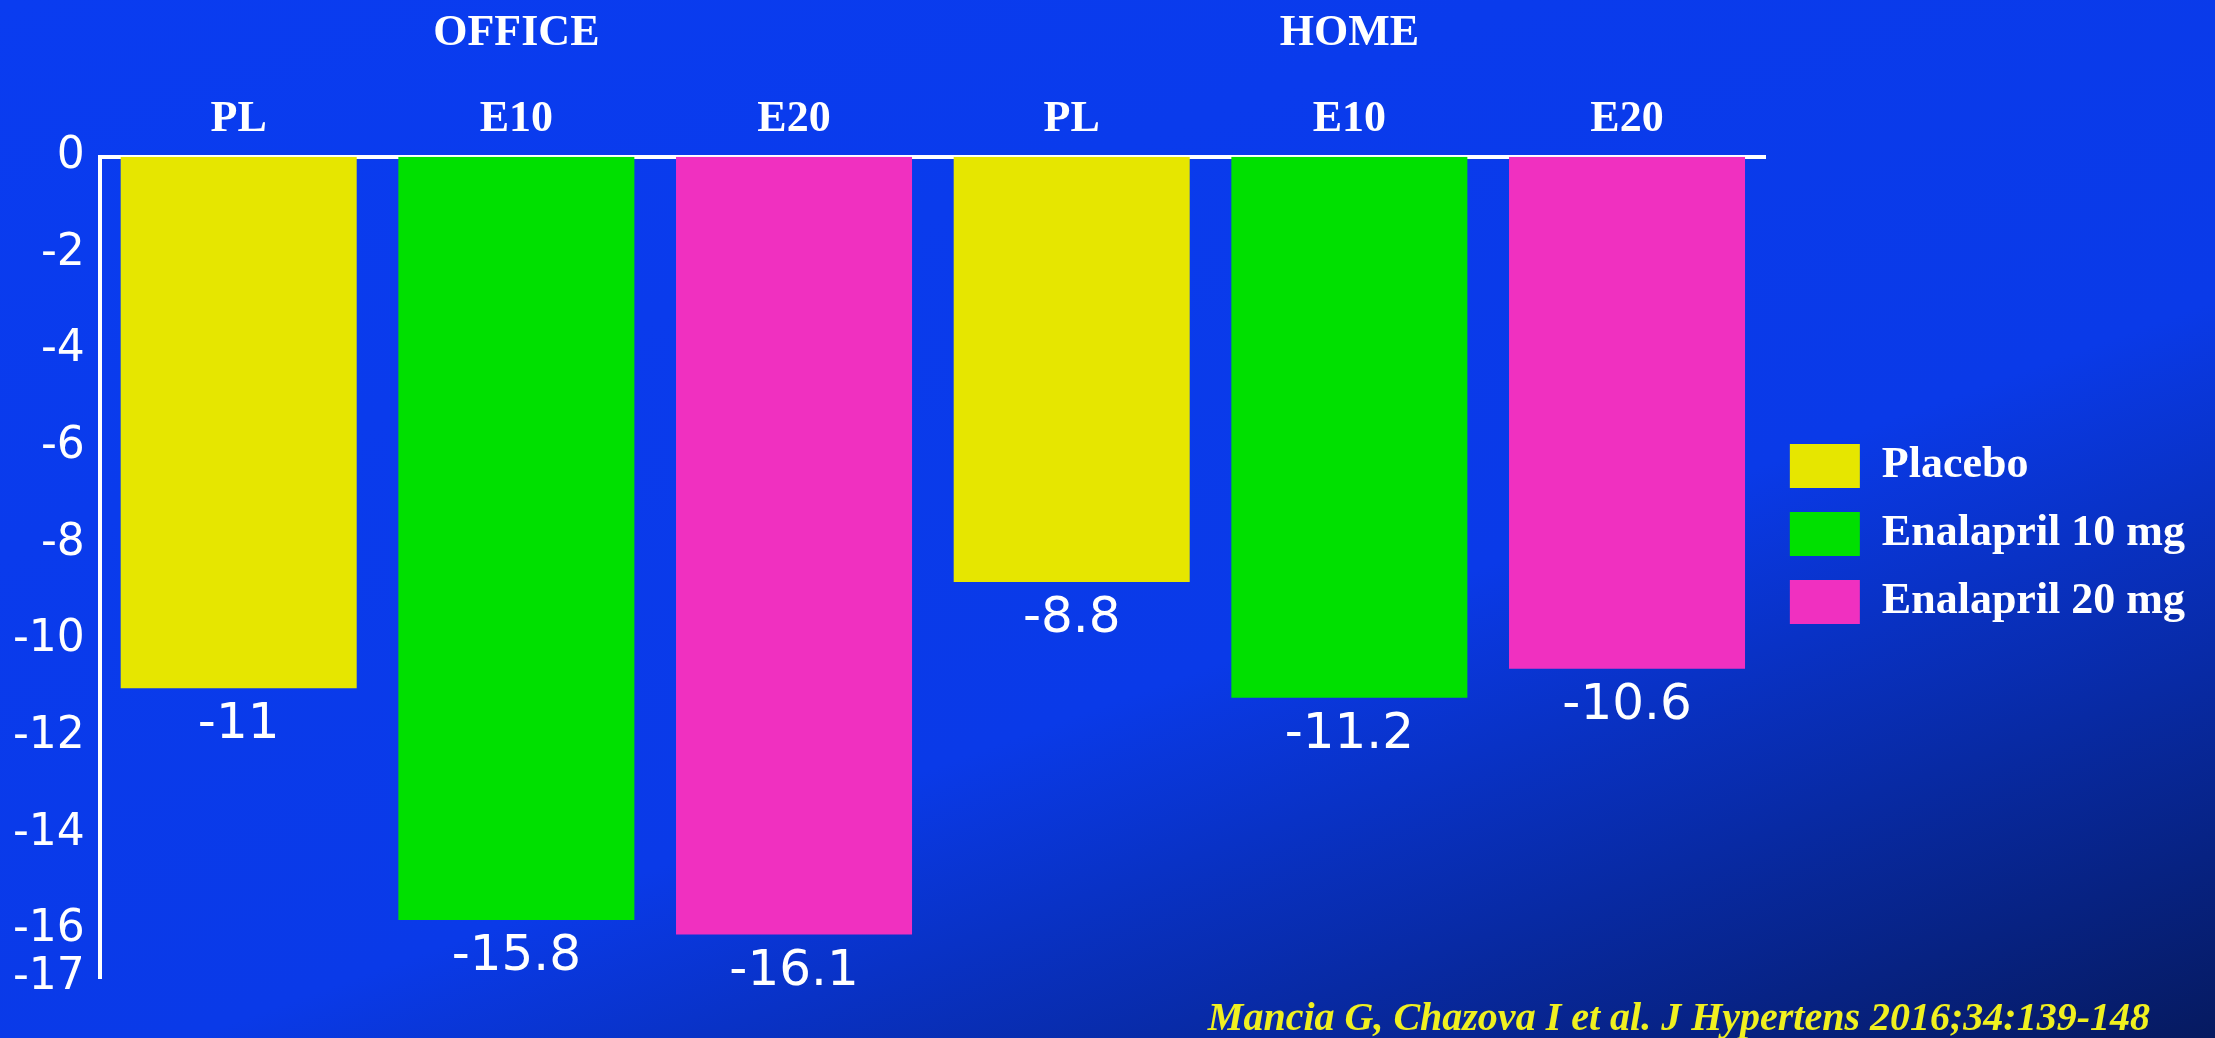 This screenshot has width=2215, height=1038. Describe the element at coordinates (516, 30) in the screenshot. I see `text: OFFICE` at that location.